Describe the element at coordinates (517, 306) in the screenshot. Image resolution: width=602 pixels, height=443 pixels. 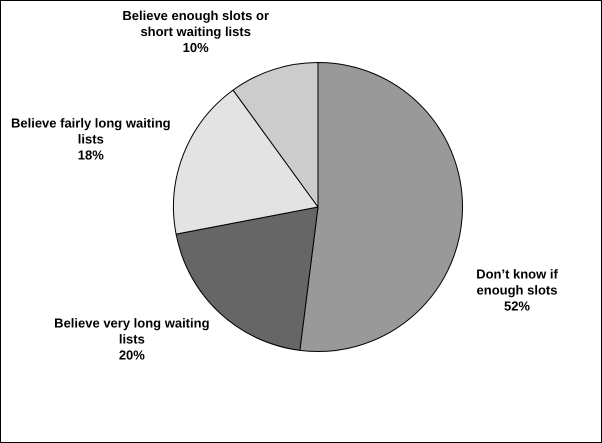
I see `data-label: 52%` at that location.